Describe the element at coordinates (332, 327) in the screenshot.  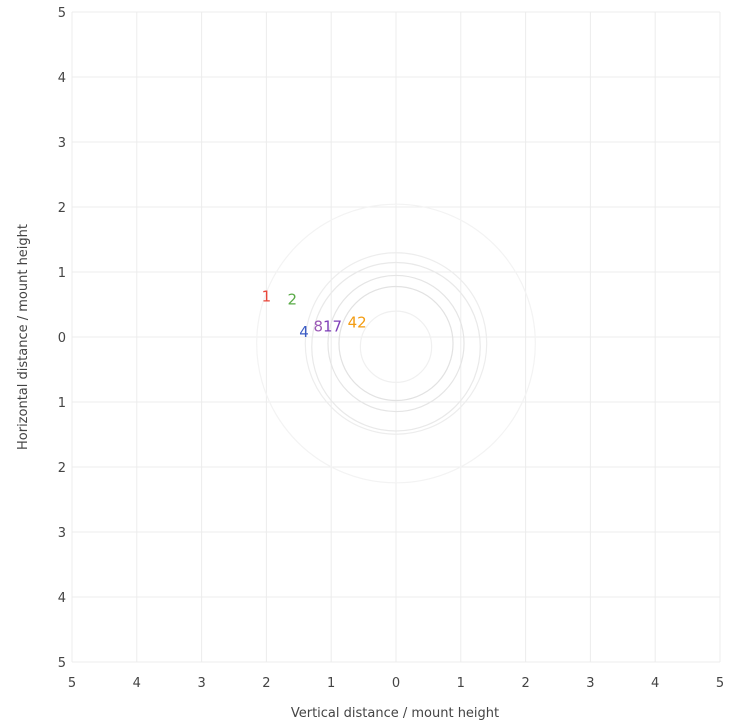
I see `point-label-17: 17` at that location.